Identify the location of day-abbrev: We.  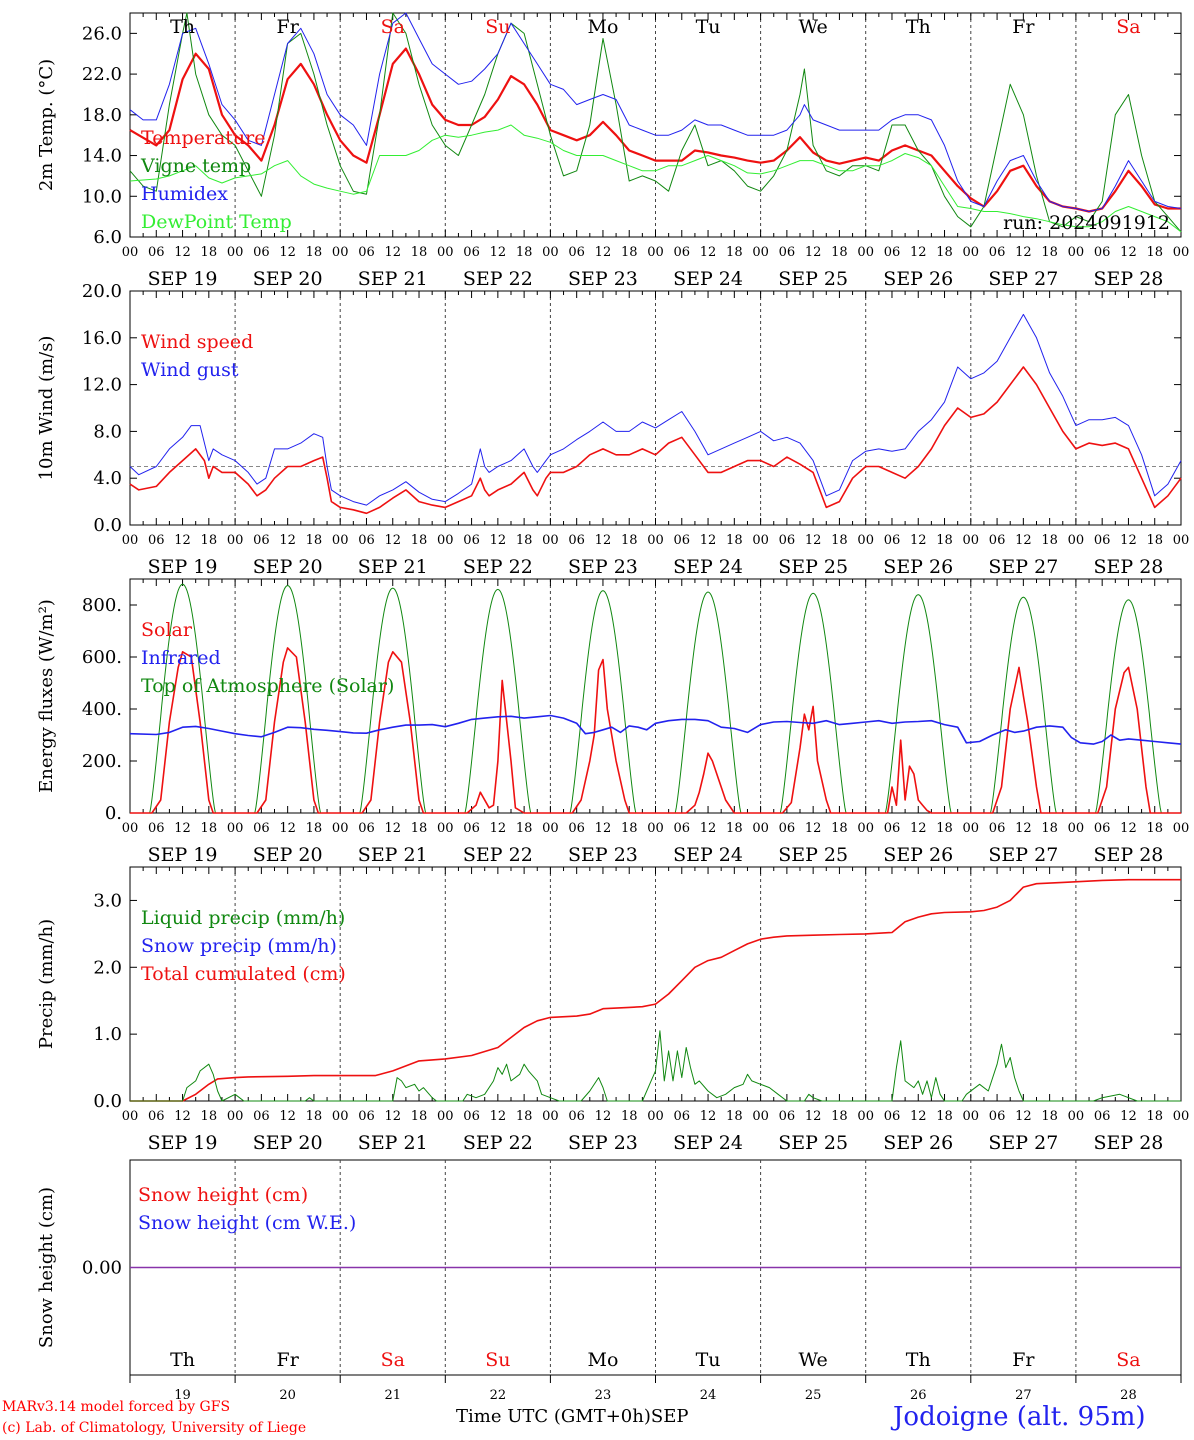
(813, 27).